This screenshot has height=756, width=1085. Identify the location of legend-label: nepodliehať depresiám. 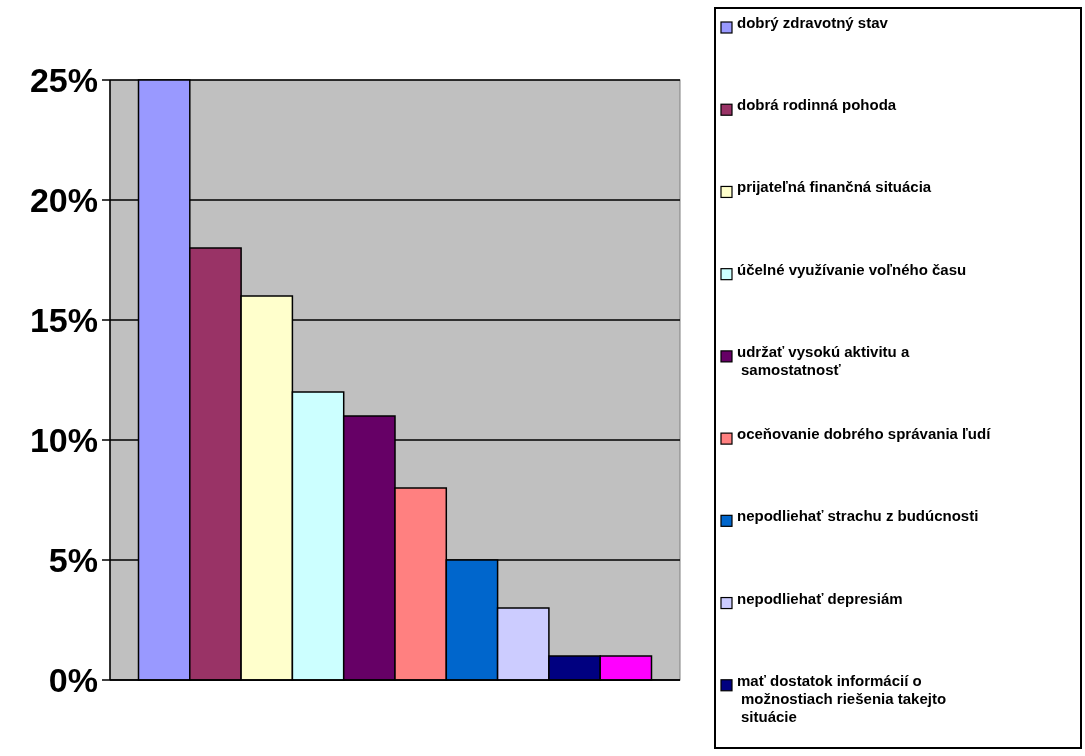
(820, 598).